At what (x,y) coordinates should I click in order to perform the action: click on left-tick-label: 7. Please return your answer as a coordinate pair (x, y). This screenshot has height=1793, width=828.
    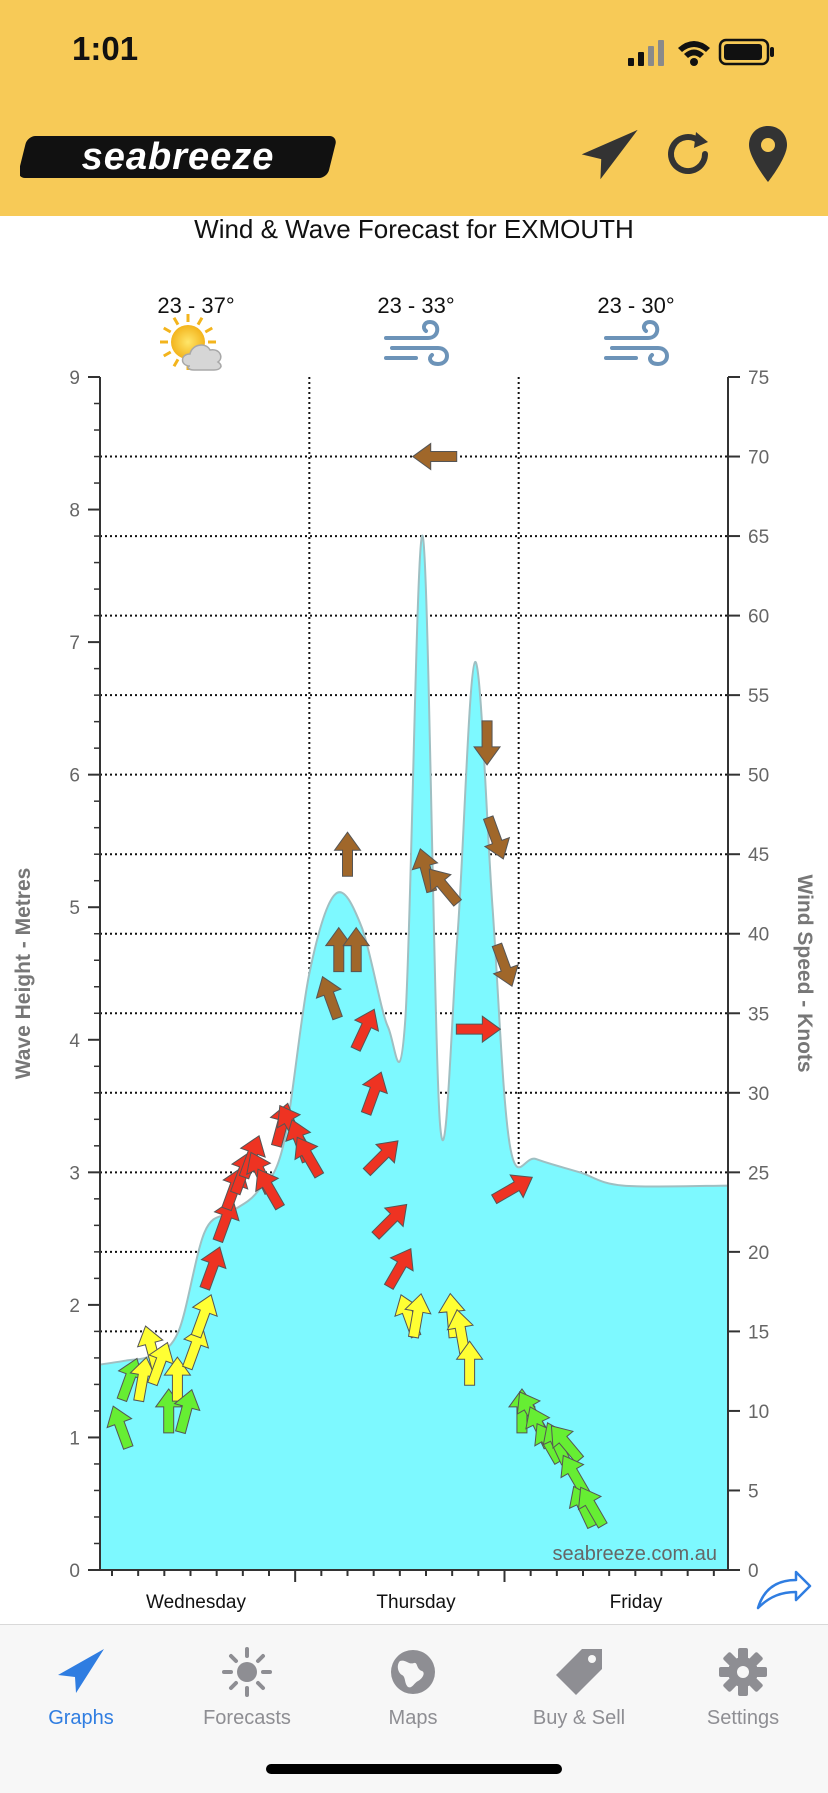
    Looking at the image, I should click on (74, 643).